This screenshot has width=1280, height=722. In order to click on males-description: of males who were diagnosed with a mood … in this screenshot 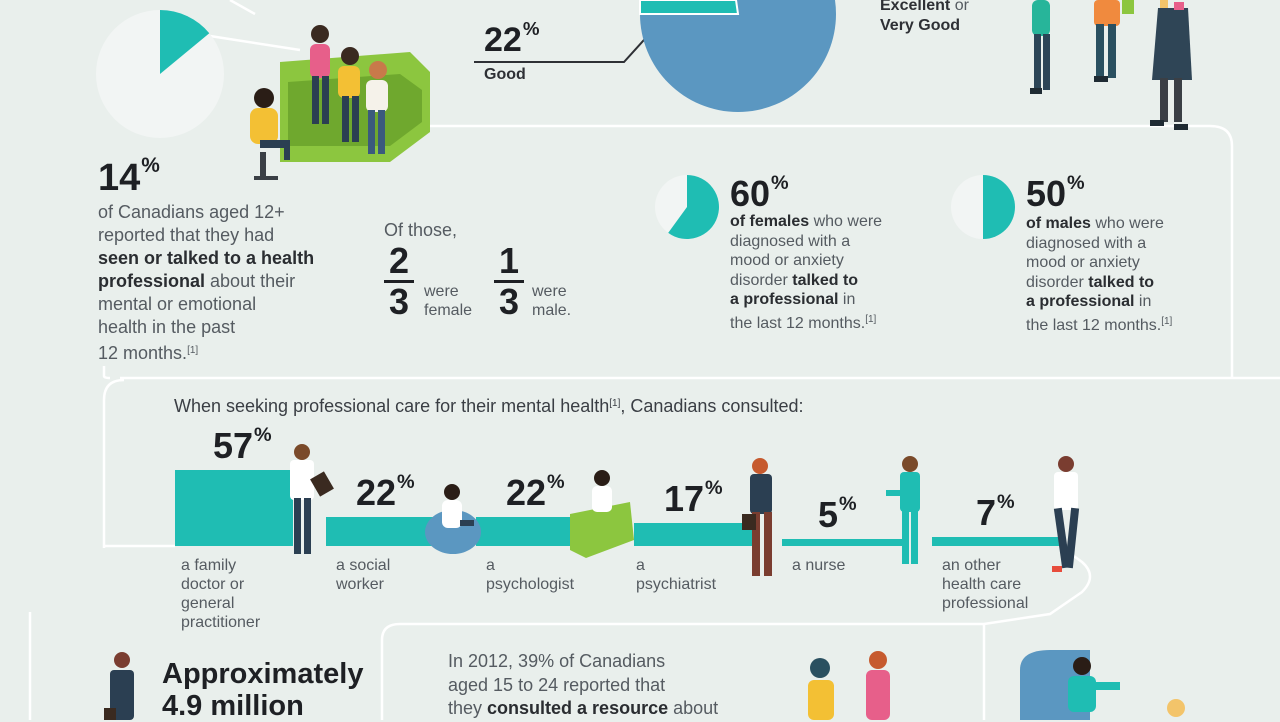, I will do `click(1099, 274)`.